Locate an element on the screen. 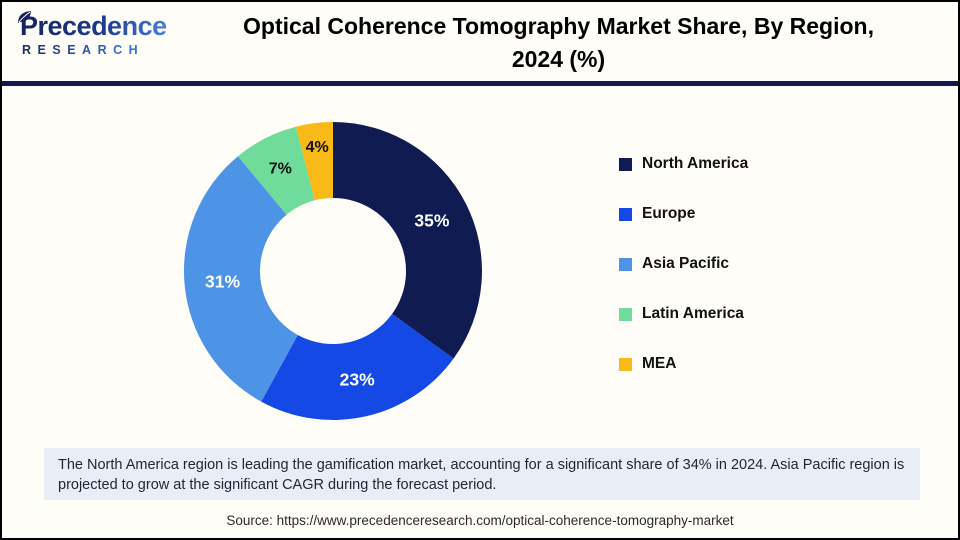 This screenshot has height=540, width=960. slice-label-north-america: 35% is located at coordinates (431, 221).